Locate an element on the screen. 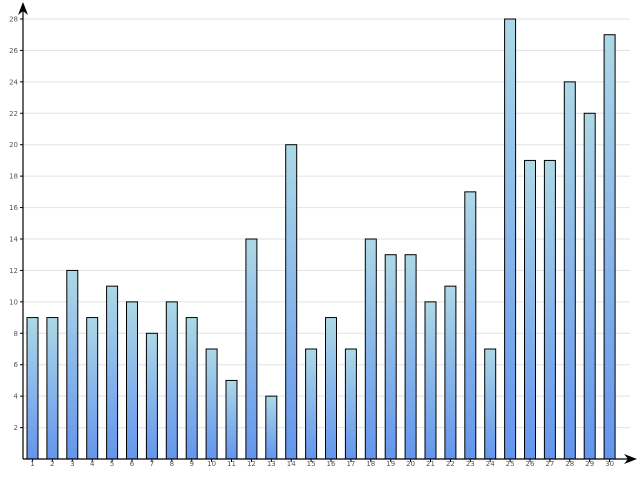 The image size is (640, 480). x-tick-label: 3 is located at coordinates (72, 464).